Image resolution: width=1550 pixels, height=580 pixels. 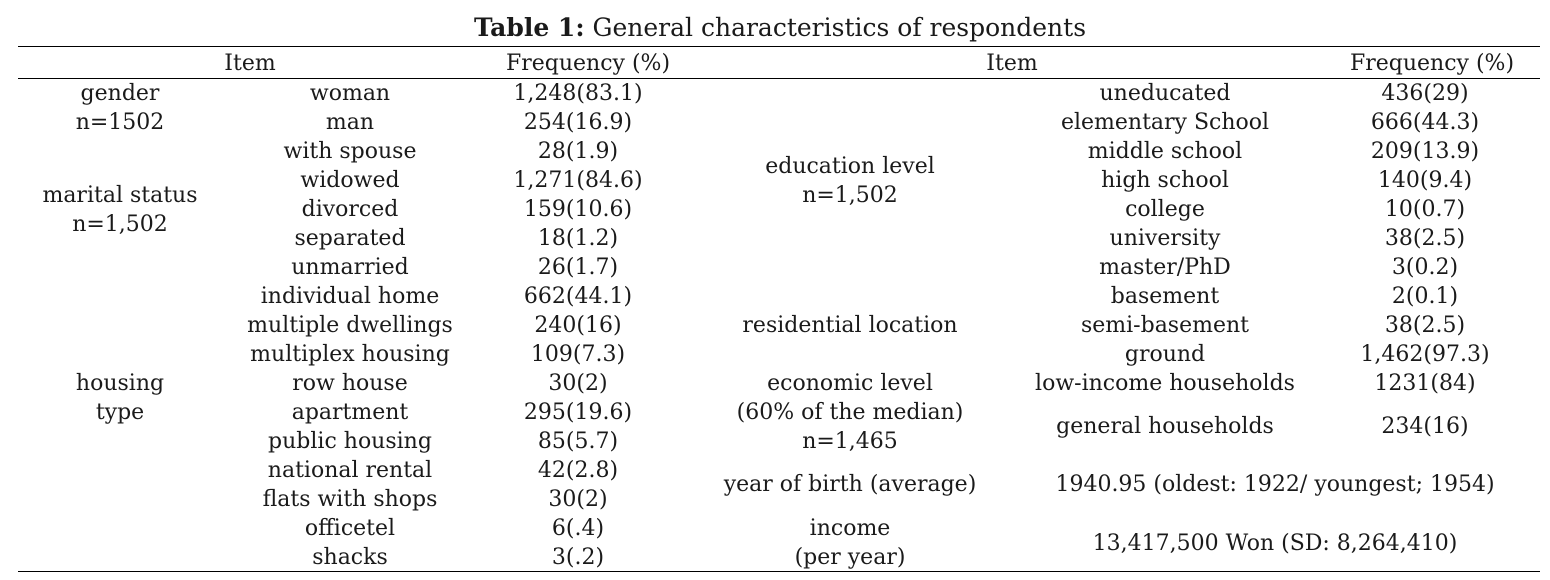 I want to click on table-row-item: national rental, so click(x=350, y=470).